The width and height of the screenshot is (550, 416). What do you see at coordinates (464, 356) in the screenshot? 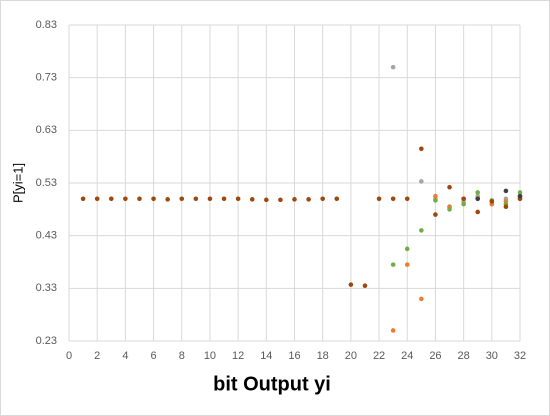
I see `x-tick-label: 28` at bounding box center [464, 356].